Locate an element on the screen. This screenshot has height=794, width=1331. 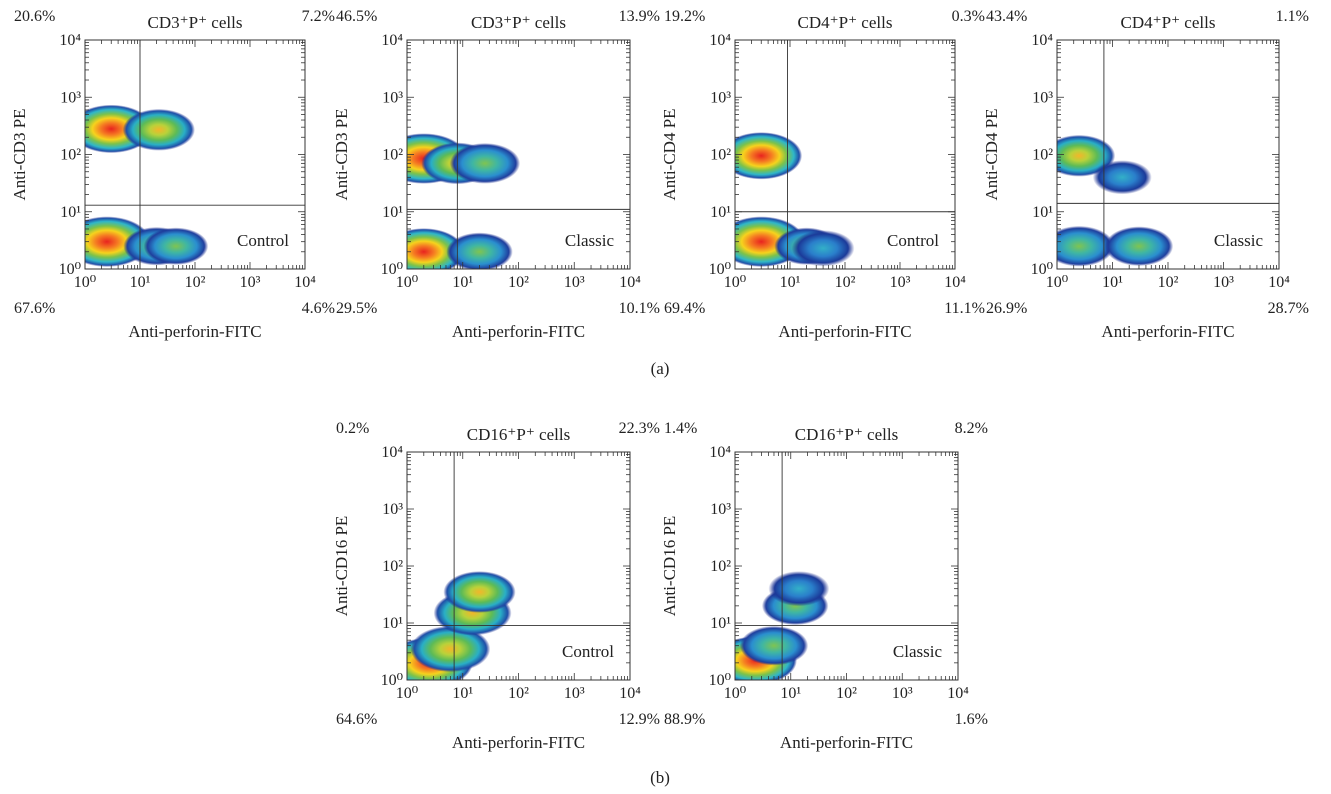
quadrant-upper-left: 19.2% is located at coordinates (684, 16).